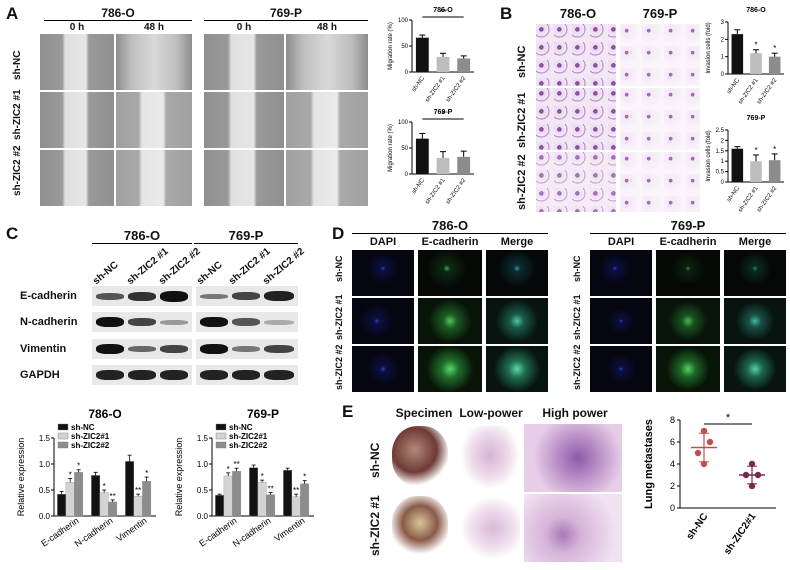 The image size is (790, 570). Describe the element at coordinates (94, 531) in the screenshot. I see `category-label: N-cadherin` at that location.